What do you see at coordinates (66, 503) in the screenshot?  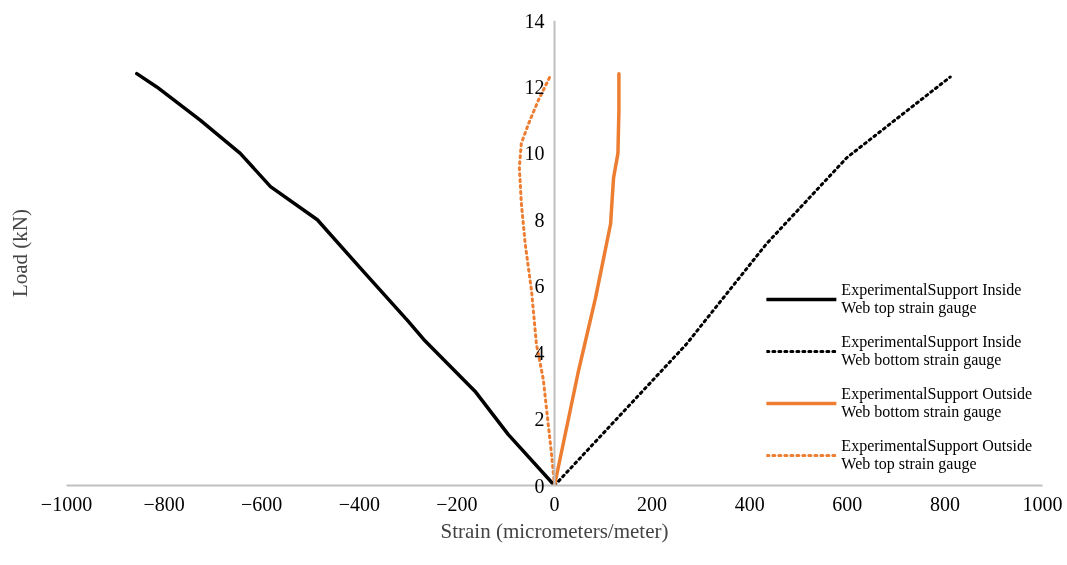 I see `x-tick-label: −1000` at bounding box center [66, 503].